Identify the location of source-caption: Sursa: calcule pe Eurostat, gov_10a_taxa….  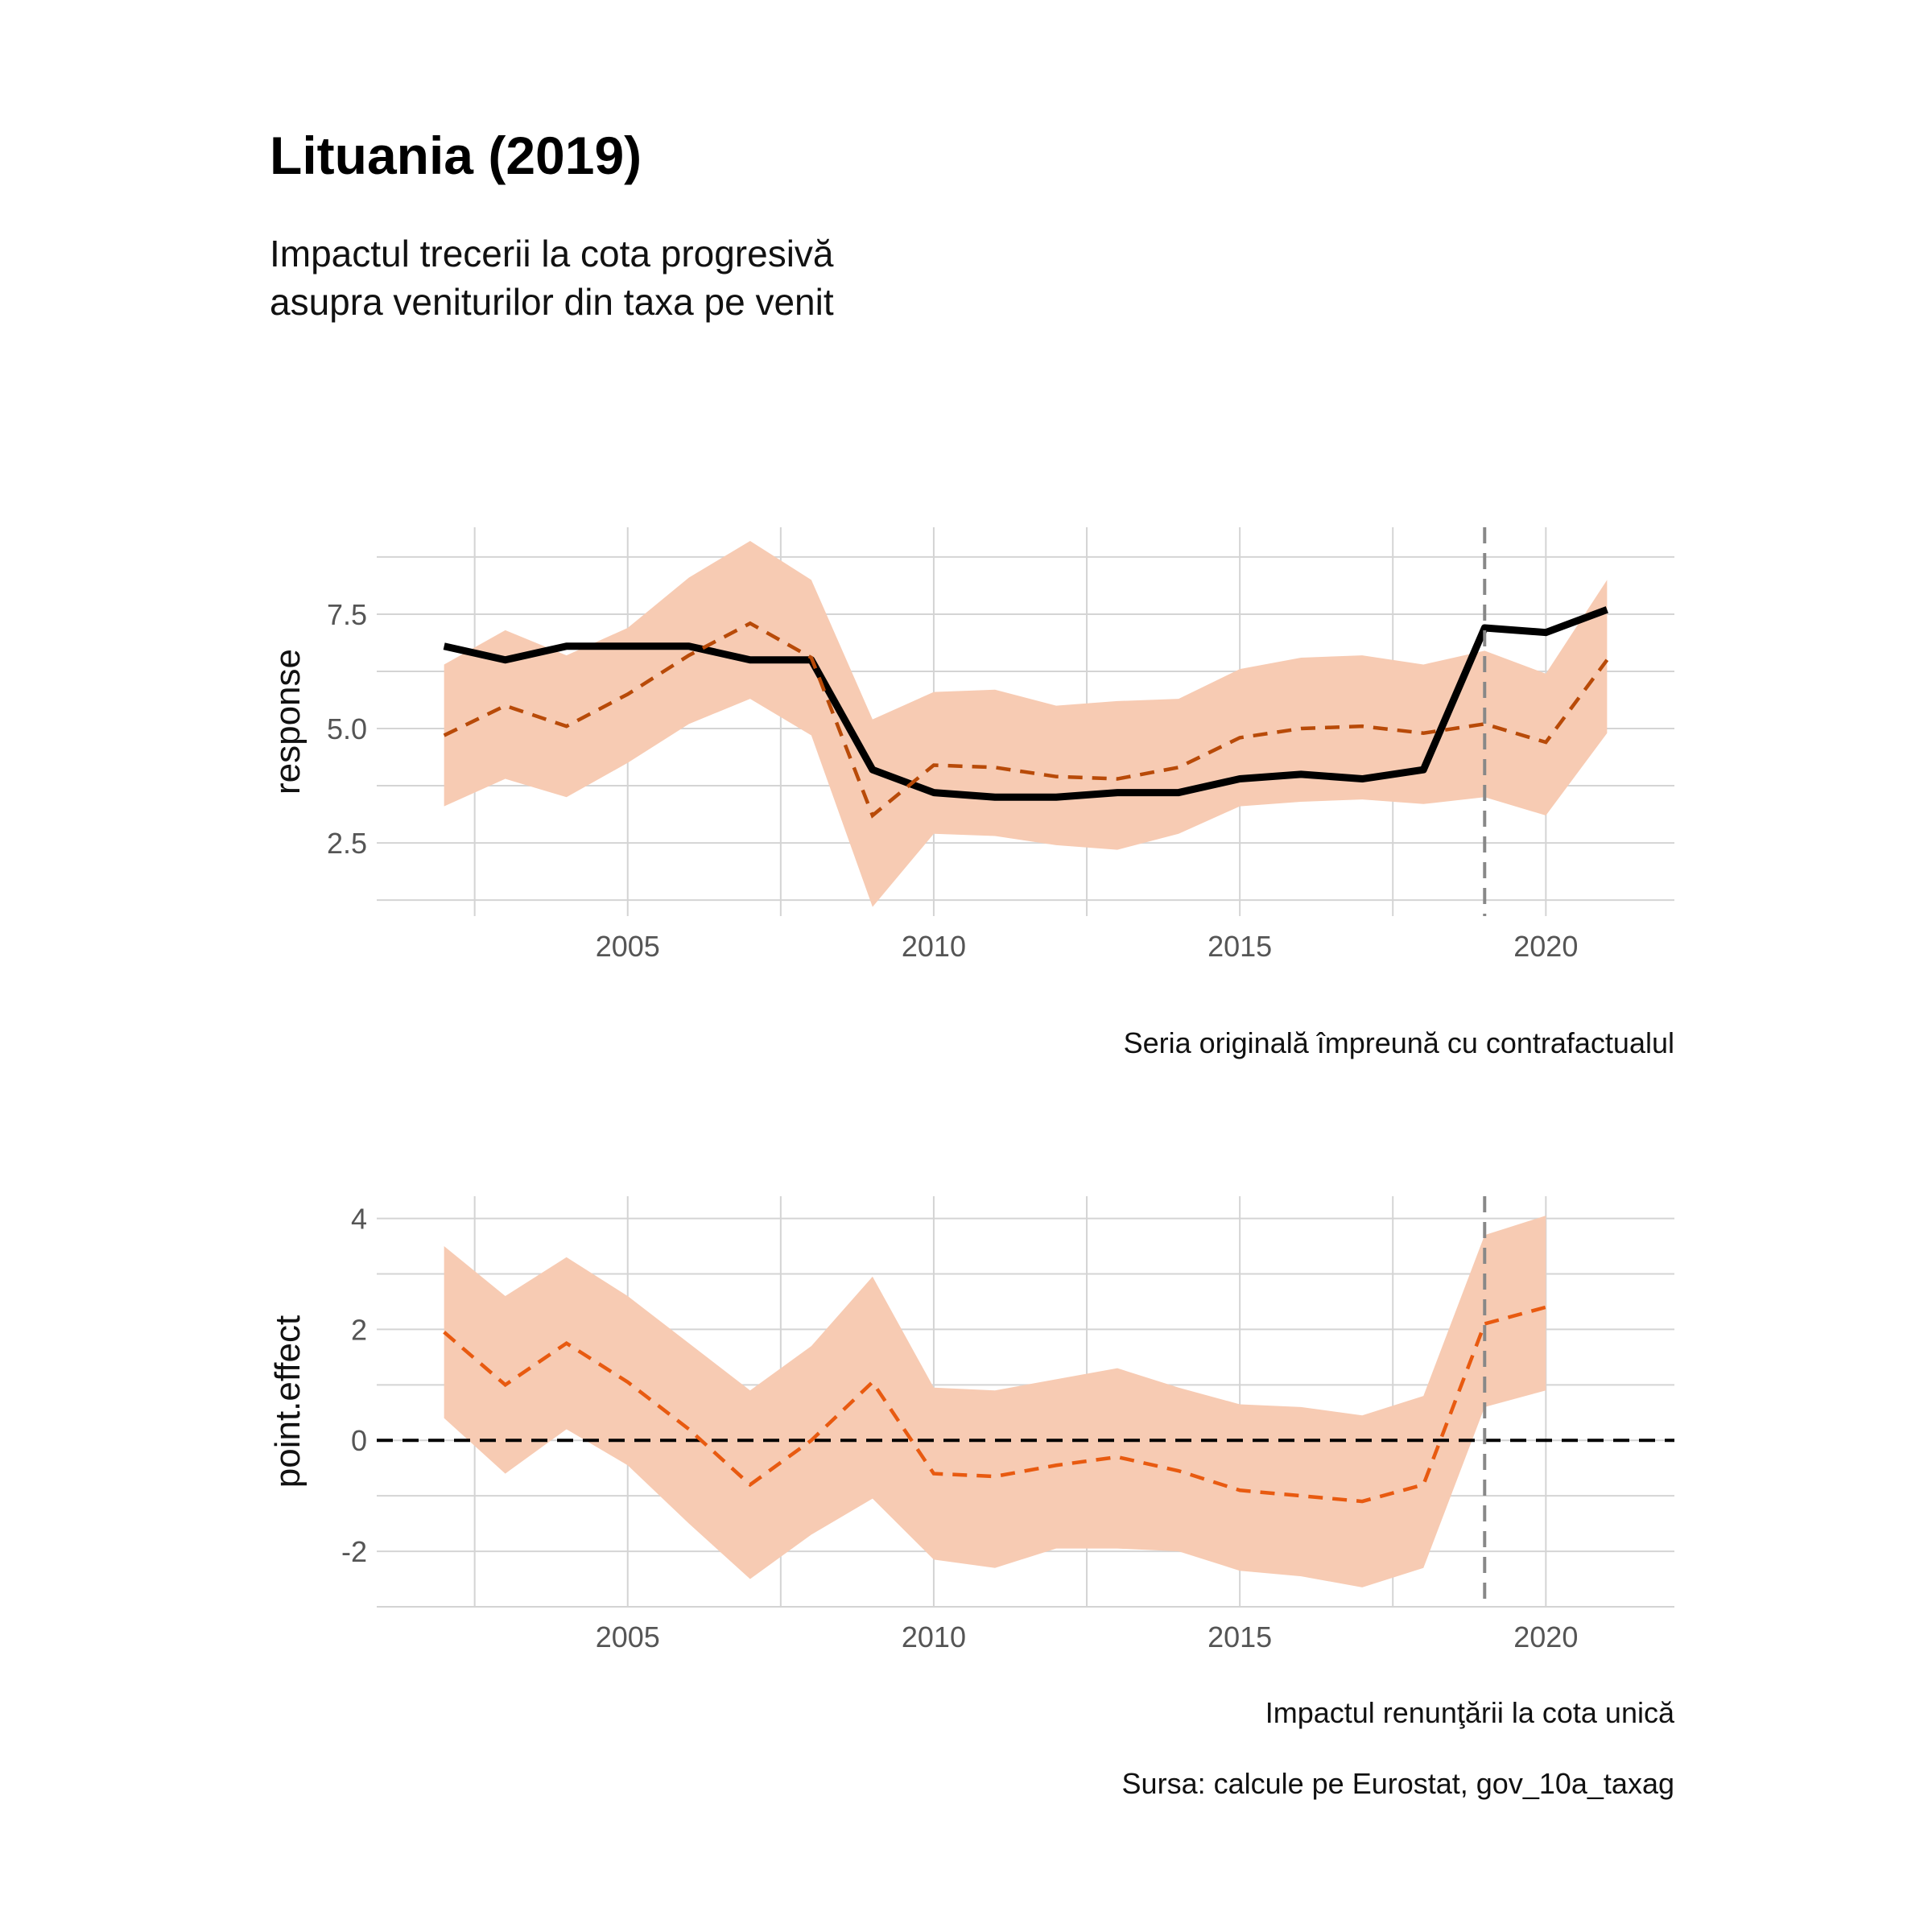
(1398, 1783).